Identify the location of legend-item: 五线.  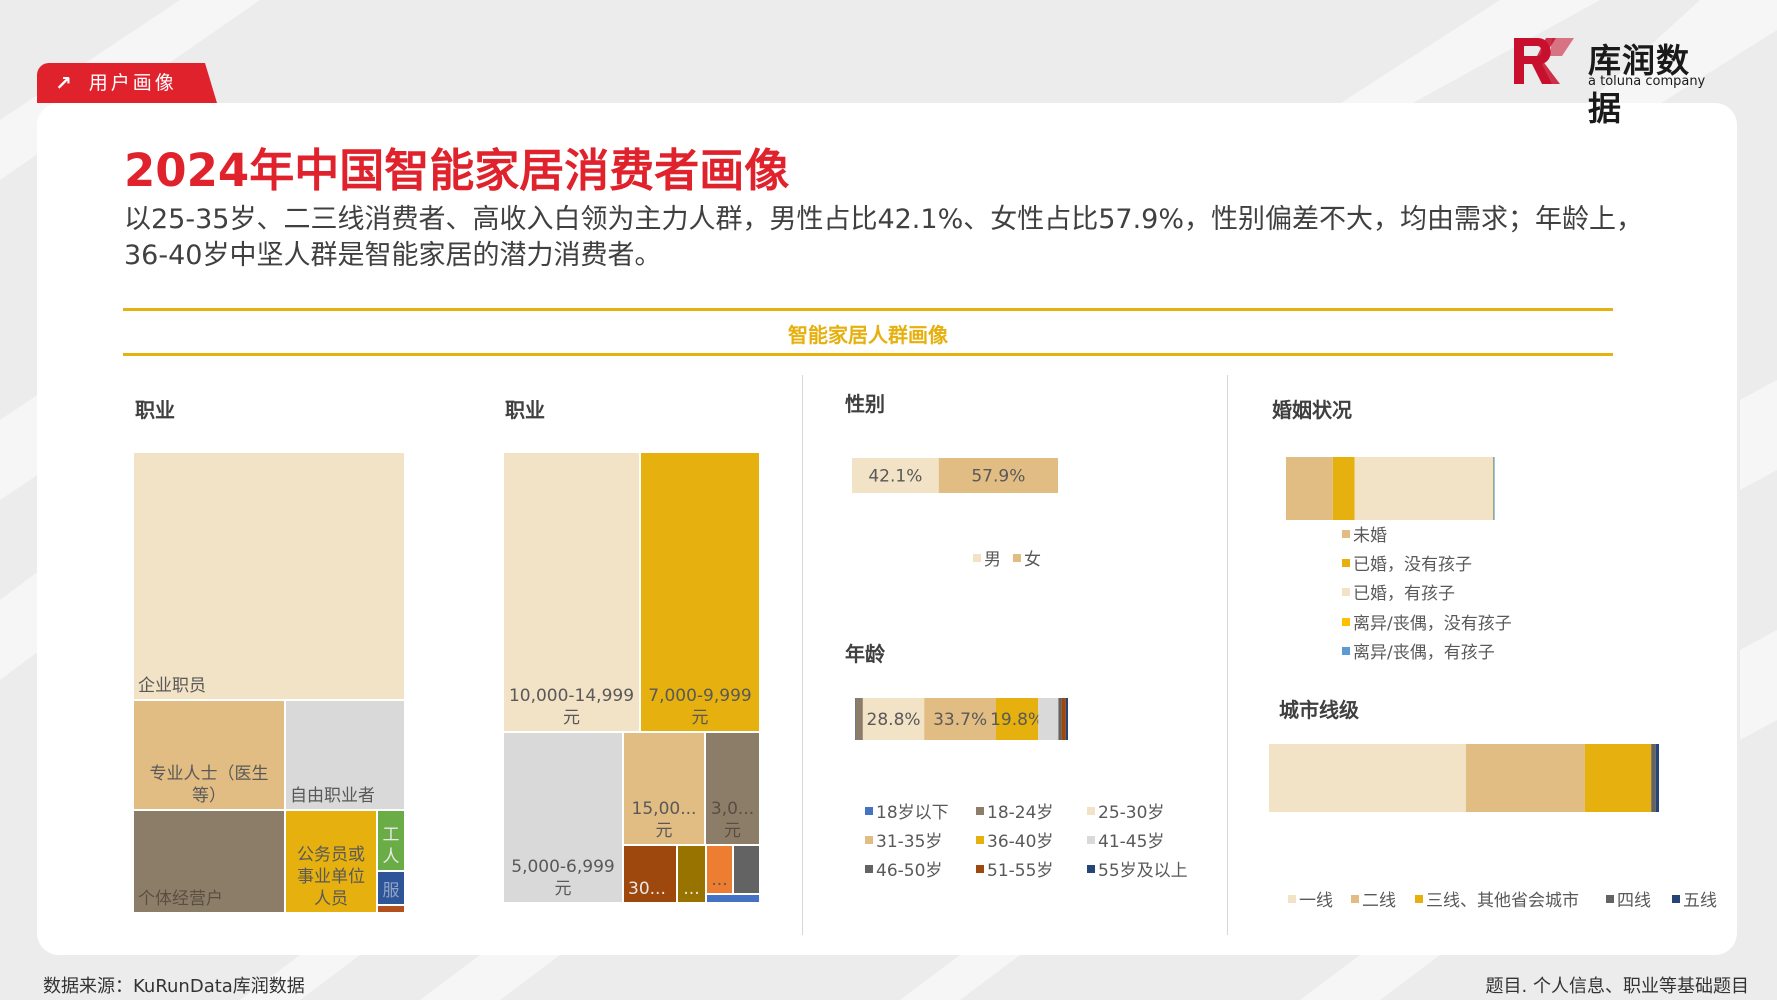
(1694, 898).